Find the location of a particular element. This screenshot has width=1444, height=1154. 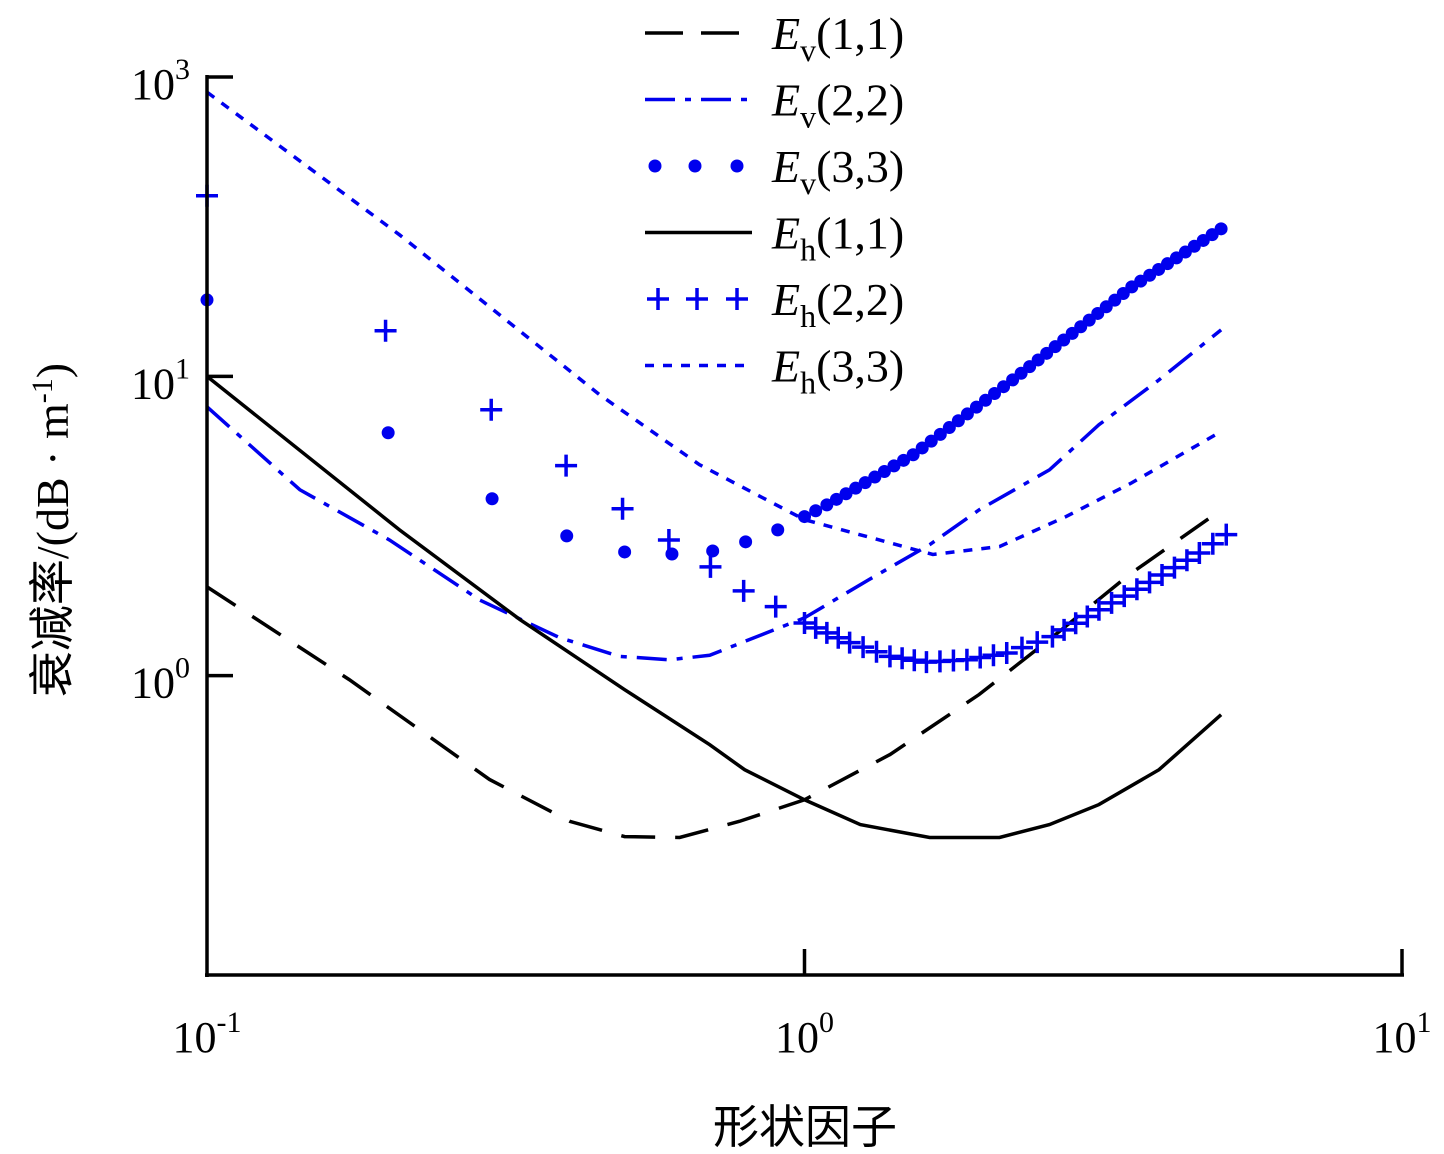

x-axis-label: 形状因子 is located at coordinates (805, 1127).